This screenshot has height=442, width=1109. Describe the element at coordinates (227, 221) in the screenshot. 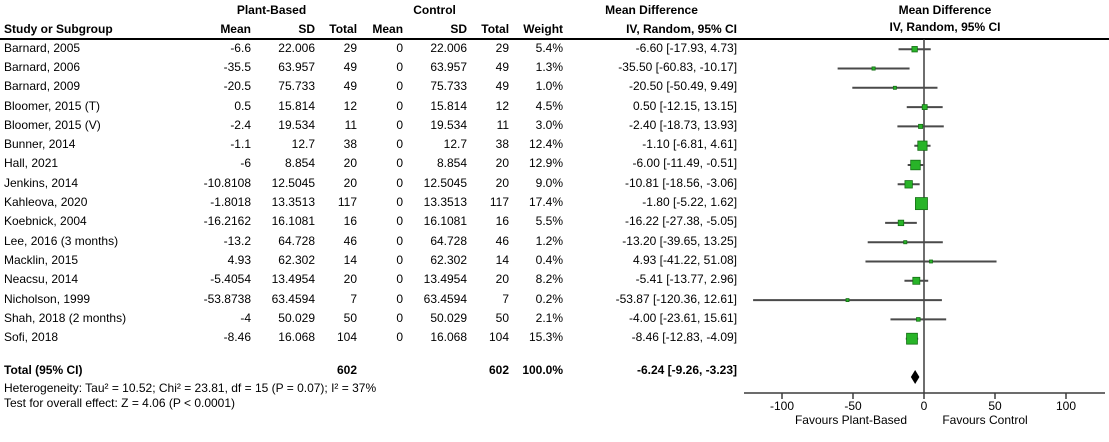

I see `plant-mean: -16.2162` at that location.